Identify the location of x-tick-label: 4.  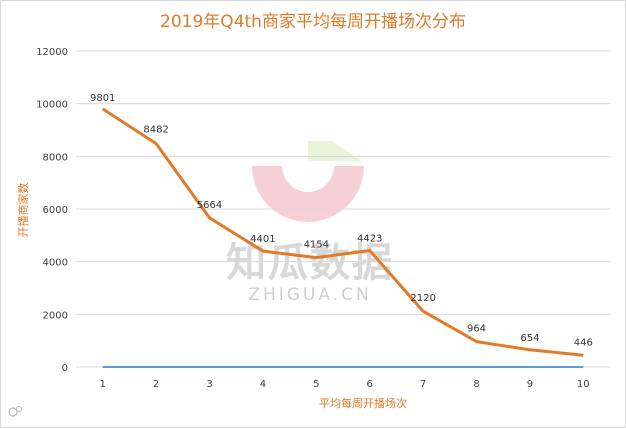
(263, 384).